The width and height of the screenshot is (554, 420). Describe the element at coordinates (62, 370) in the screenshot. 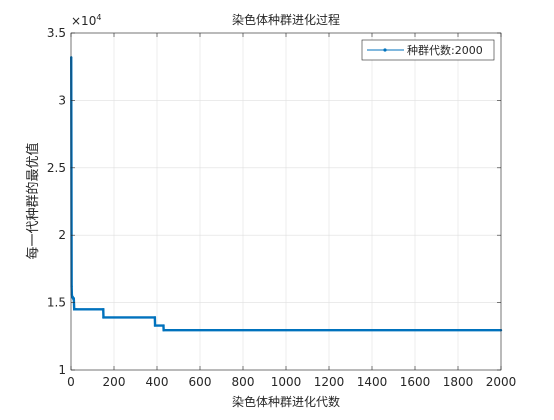

I see `y-tick-label: 1` at that location.